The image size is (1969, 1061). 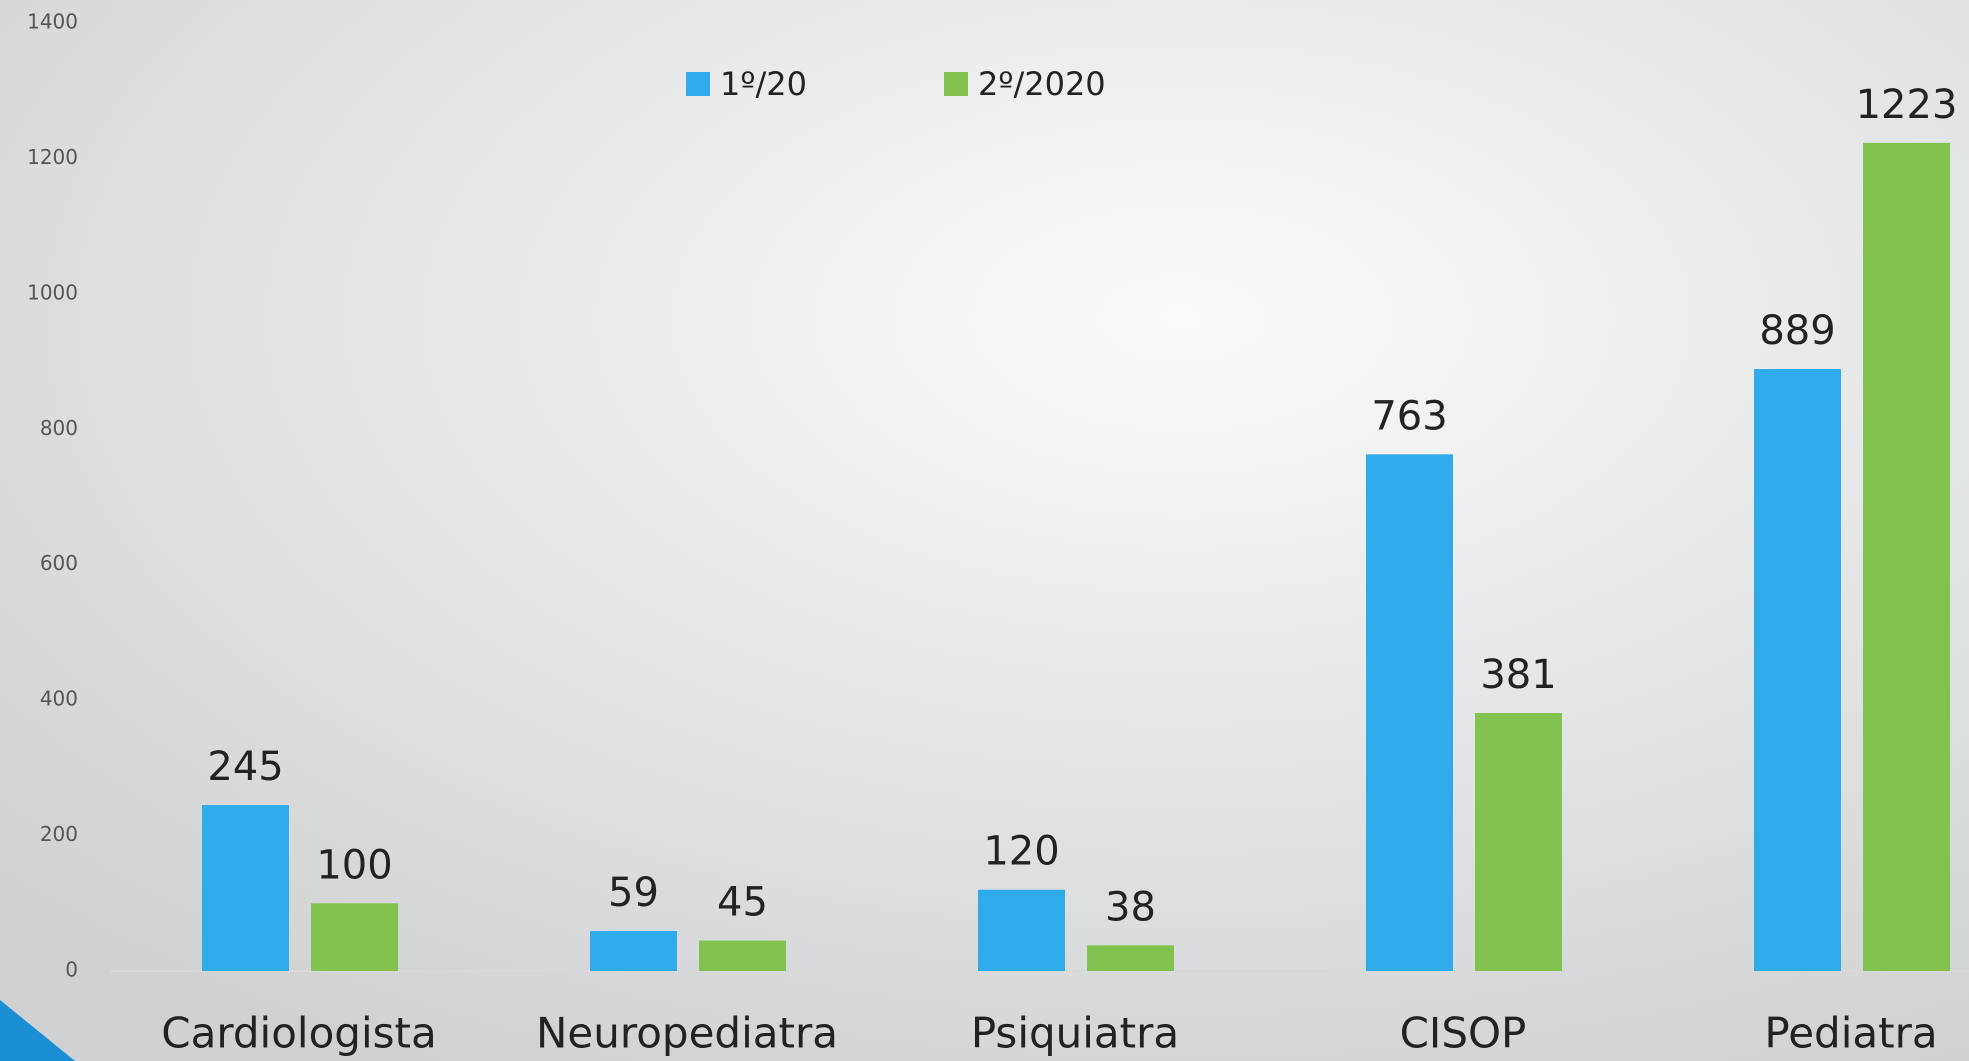 I want to click on value-label: 245, so click(x=245, y=767).